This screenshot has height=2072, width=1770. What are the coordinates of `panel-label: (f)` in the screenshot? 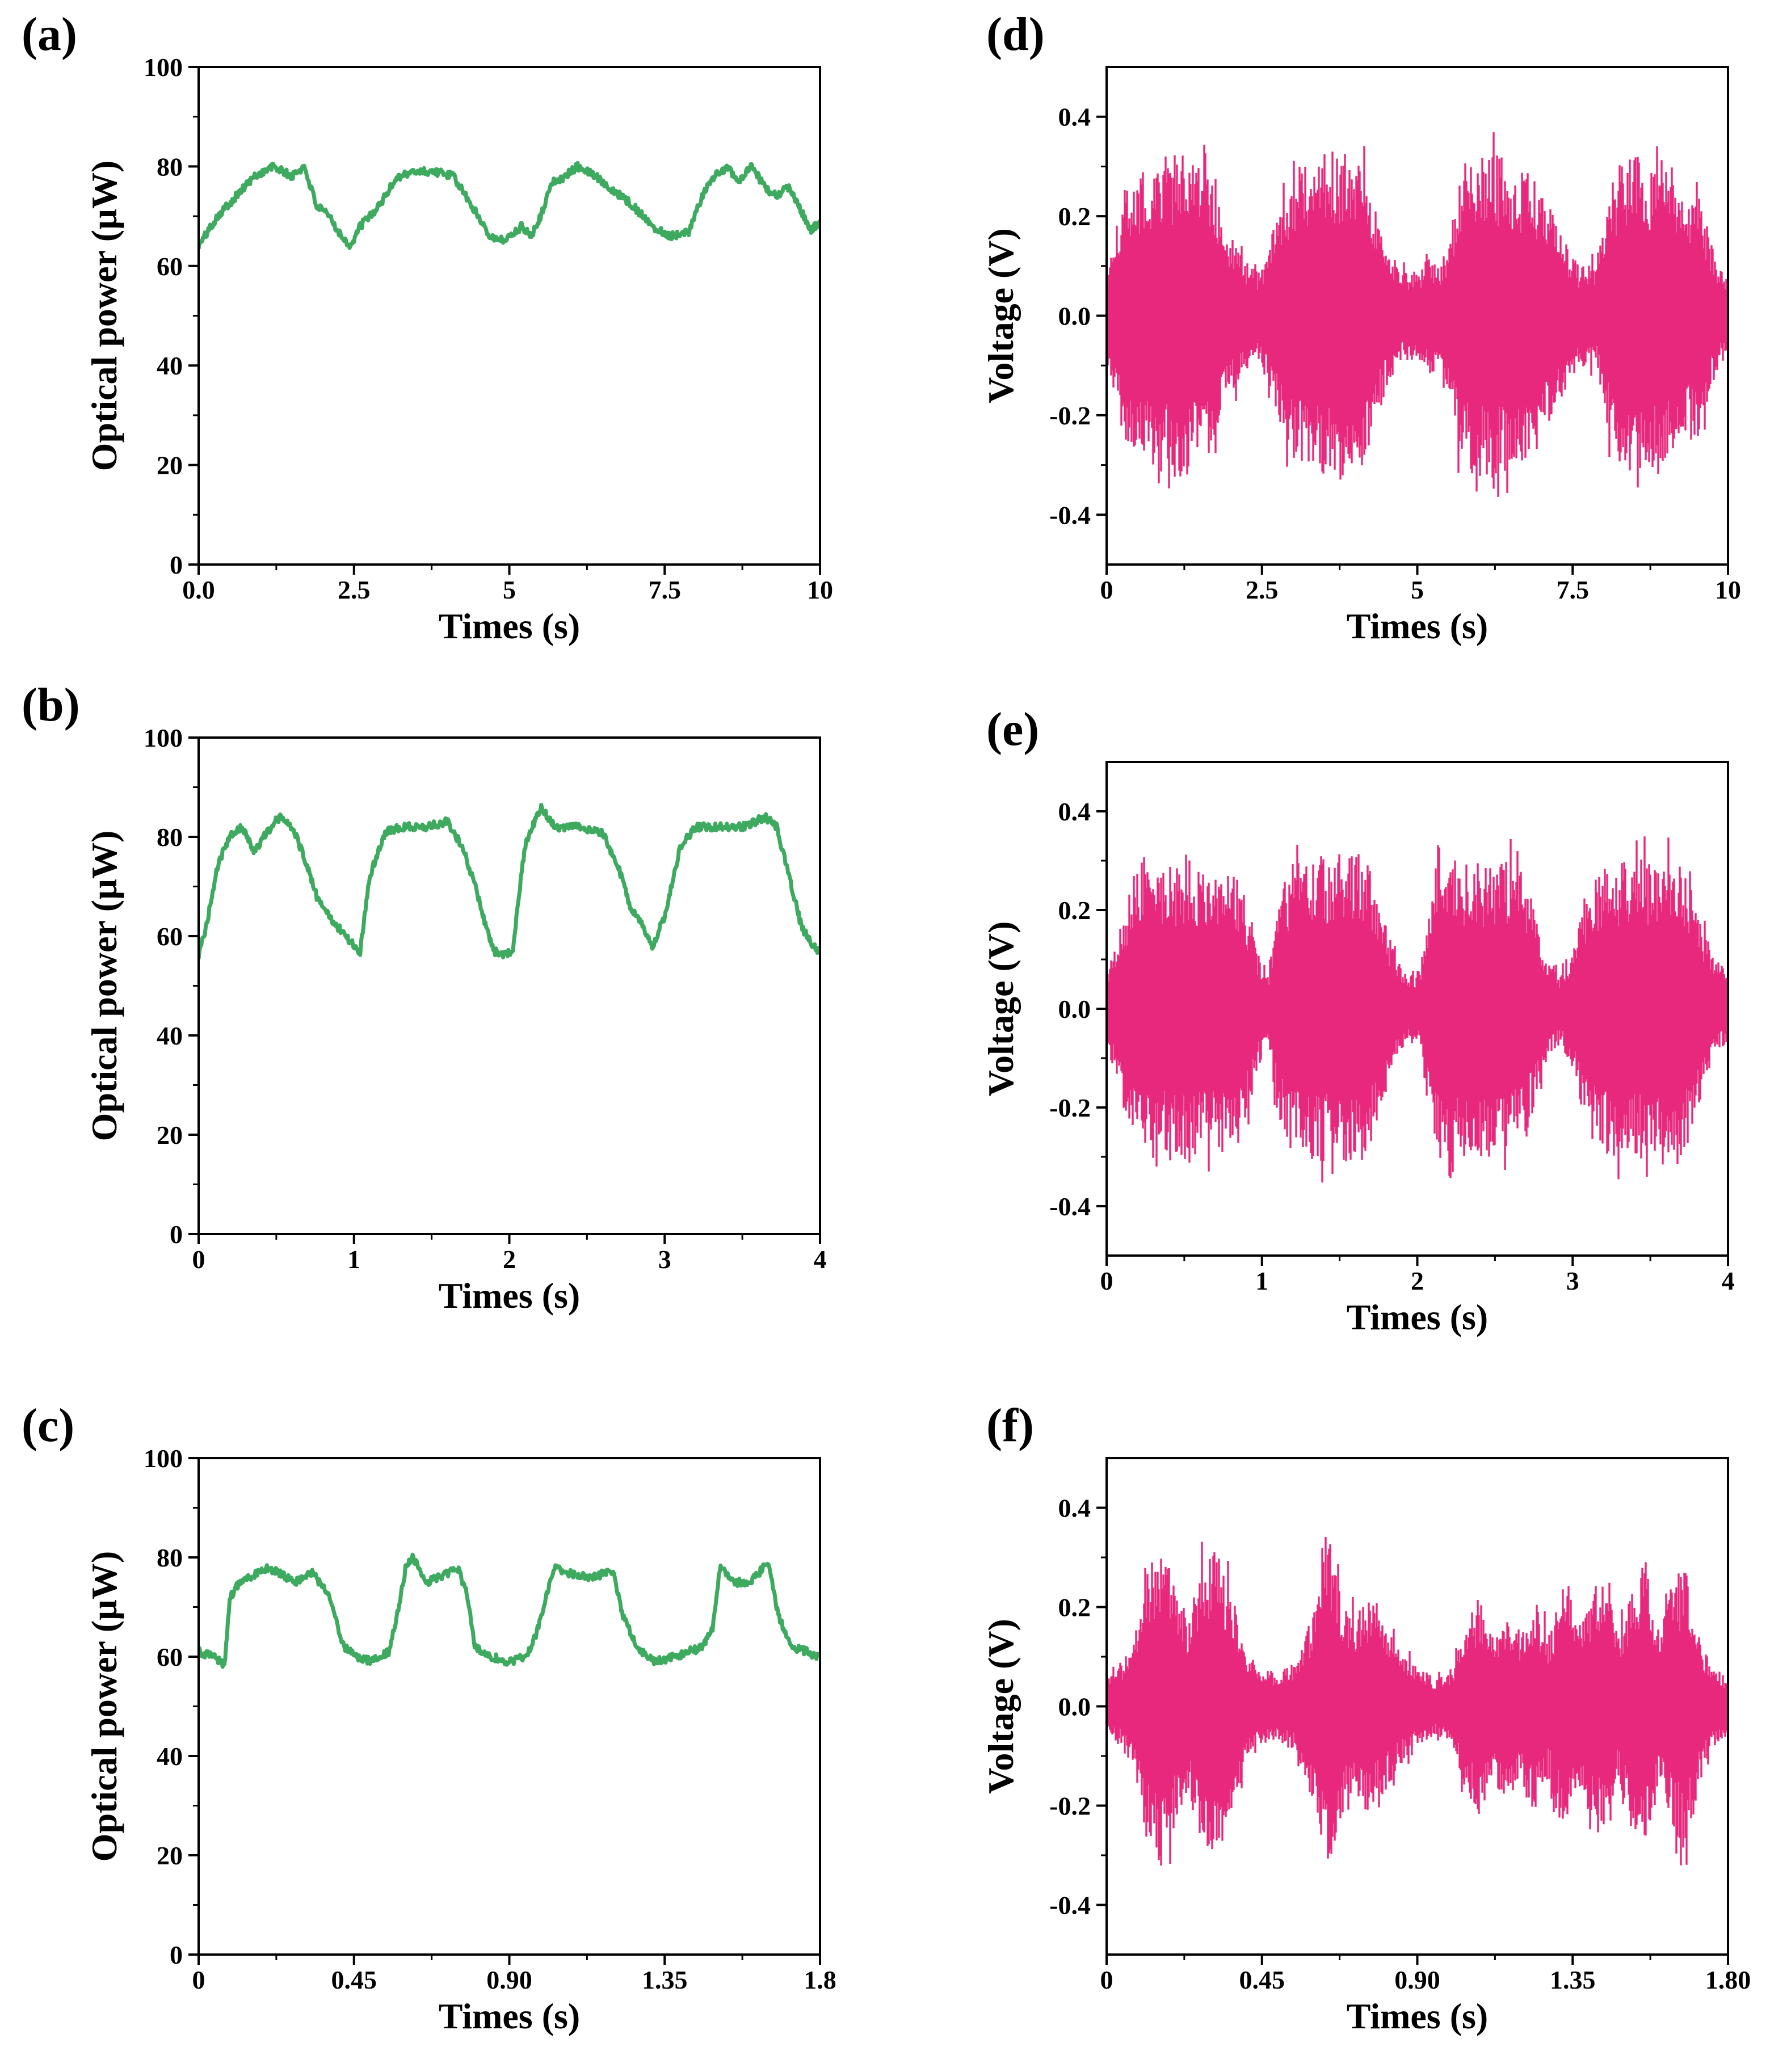 It's located at (1010, 1425).